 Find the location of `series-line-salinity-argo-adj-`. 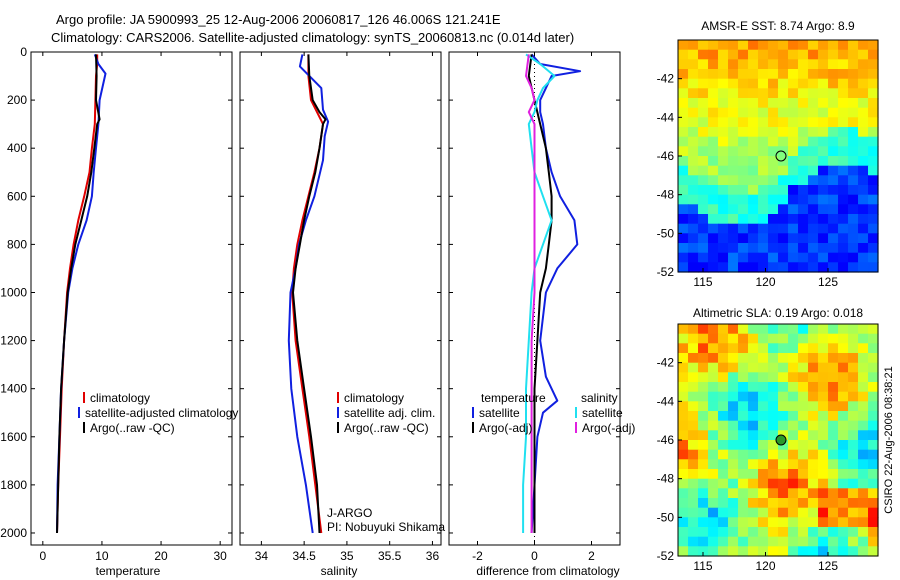

series-line-salinity-argo-adj- is located at coordinates (530, 293).